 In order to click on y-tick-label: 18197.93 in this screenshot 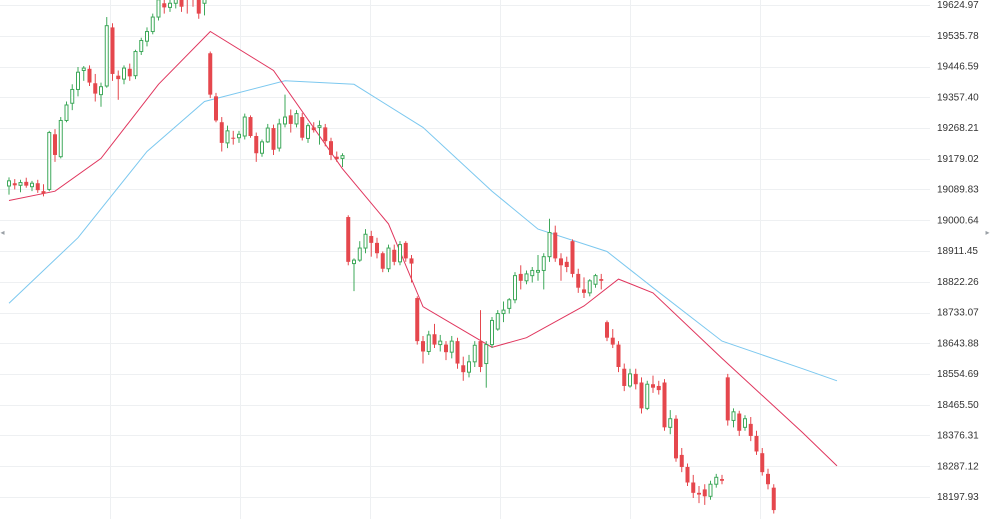, I will do `click(958, 497)`.